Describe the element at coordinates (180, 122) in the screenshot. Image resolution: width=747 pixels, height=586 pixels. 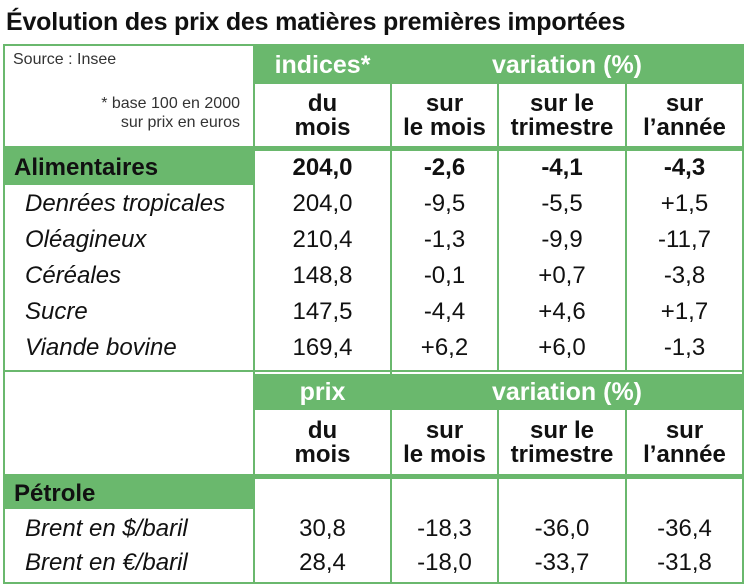
I see `base-note-line2: sur prix en euros` at that location.